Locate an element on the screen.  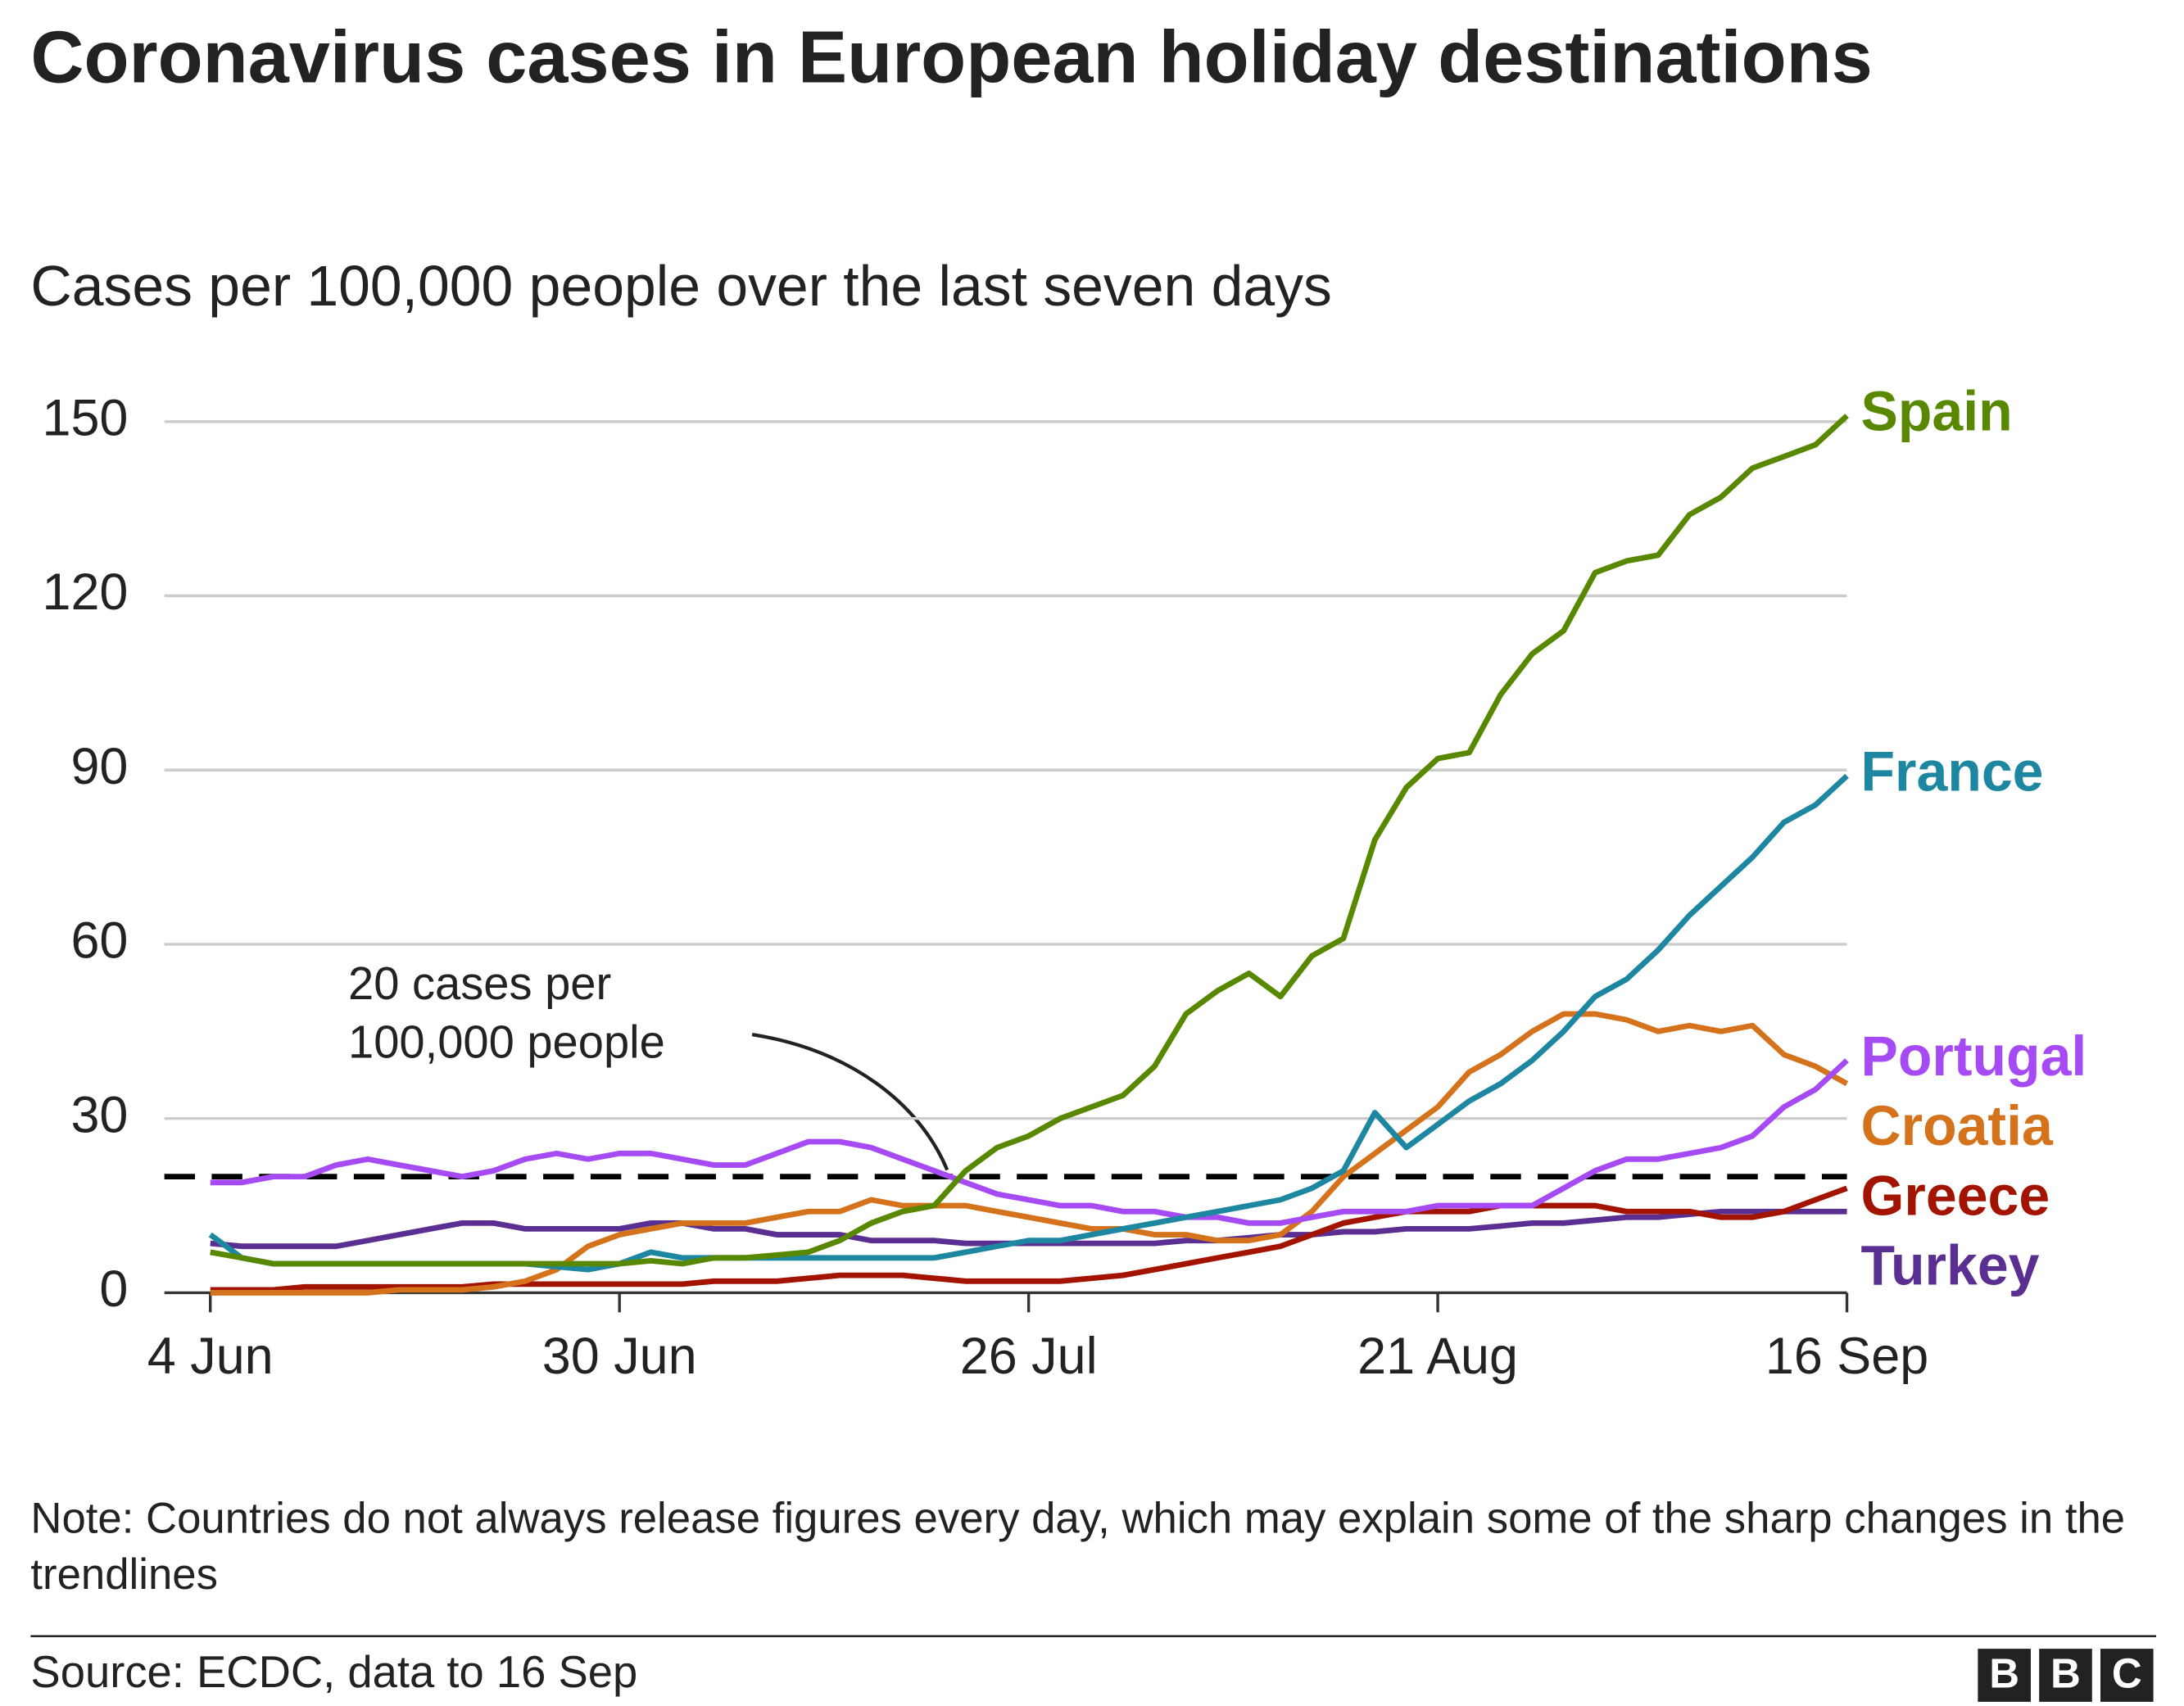
series-label: Portugal is located at coordinates (1974, 1056).